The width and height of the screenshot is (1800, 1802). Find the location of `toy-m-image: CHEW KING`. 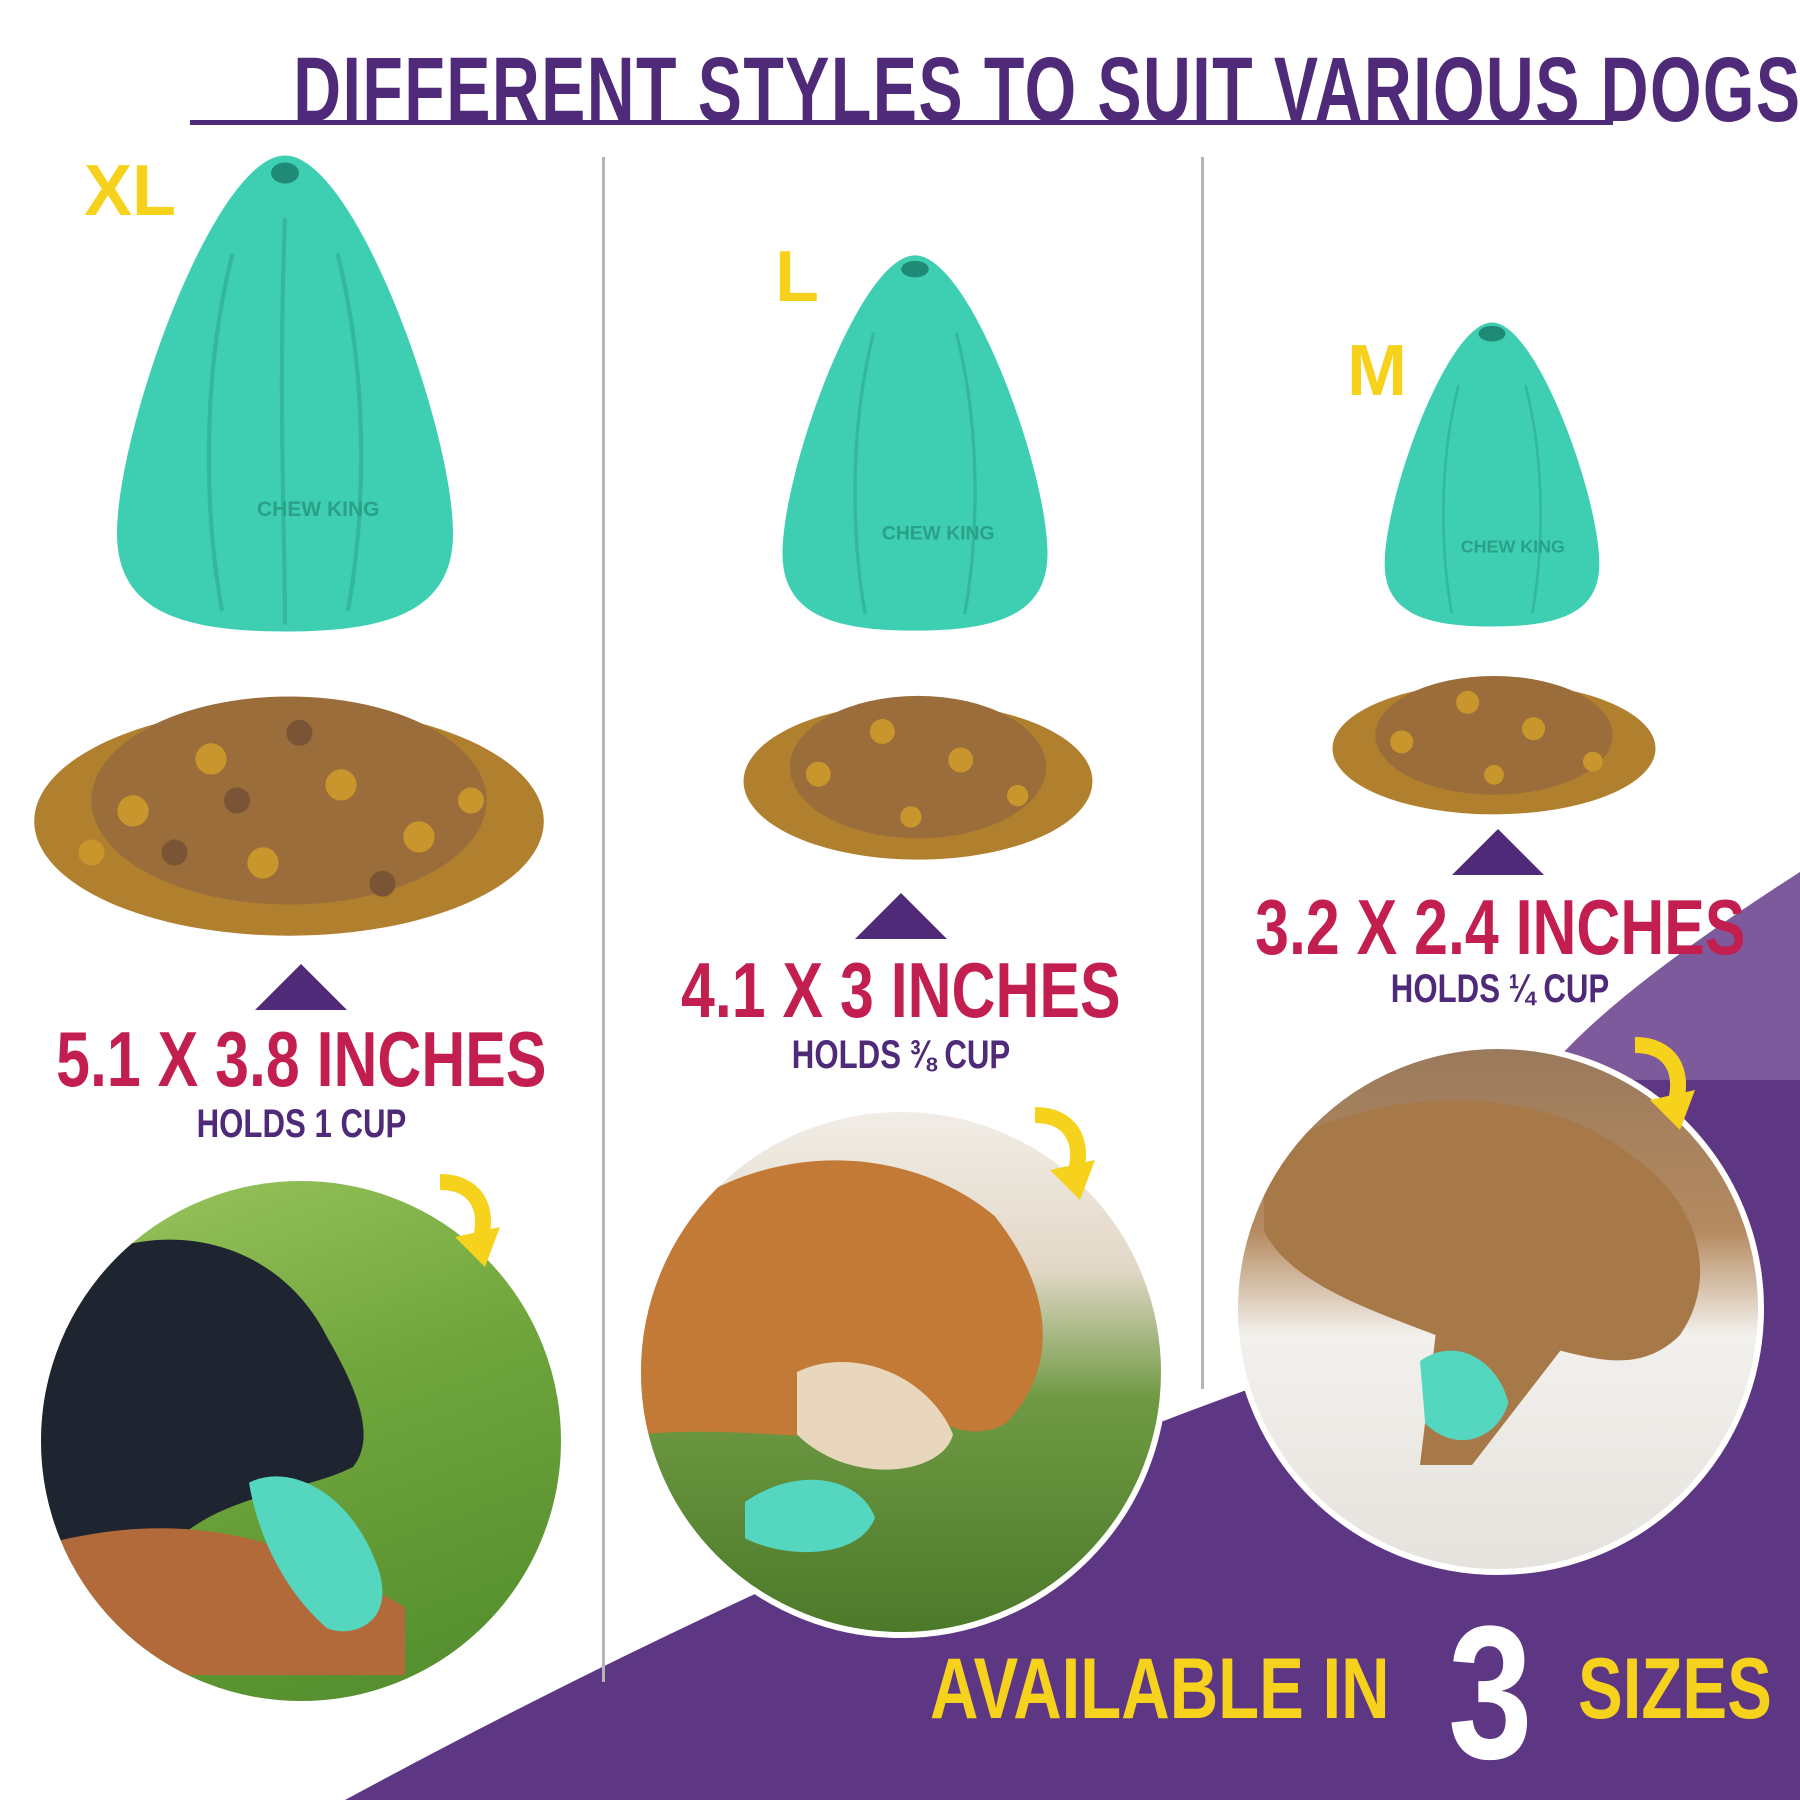

toy-m-image: CHEW KING is located at coordinates (1492, 474).